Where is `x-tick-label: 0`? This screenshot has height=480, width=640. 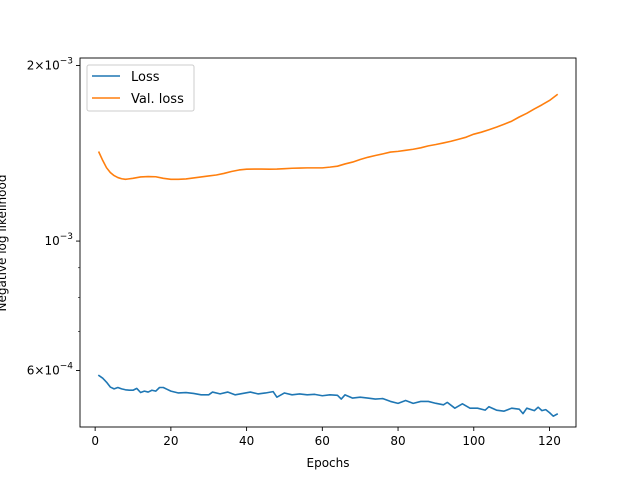 x-tick-label: 0 is located at coordinates (95, 441).